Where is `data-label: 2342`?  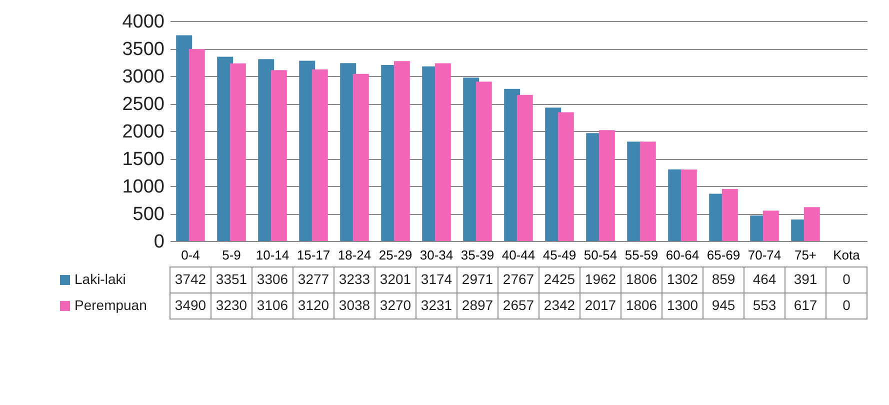 data-label: 2342 is located at coordinates (560, 305).